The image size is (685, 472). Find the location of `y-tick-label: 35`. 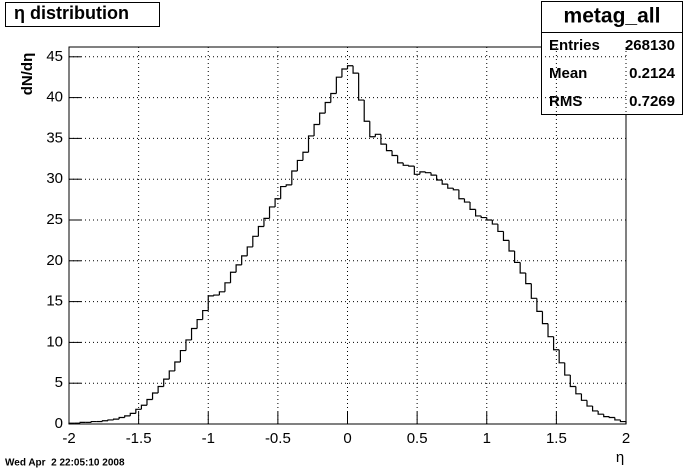

y-tick-label: 35 is located at coordinates (54, 137).